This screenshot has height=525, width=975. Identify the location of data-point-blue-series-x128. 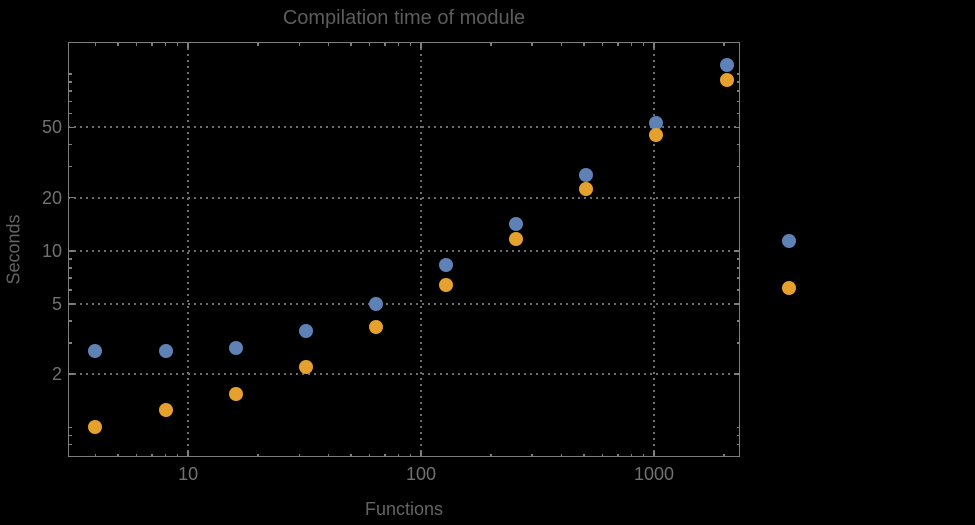
(446, 265).